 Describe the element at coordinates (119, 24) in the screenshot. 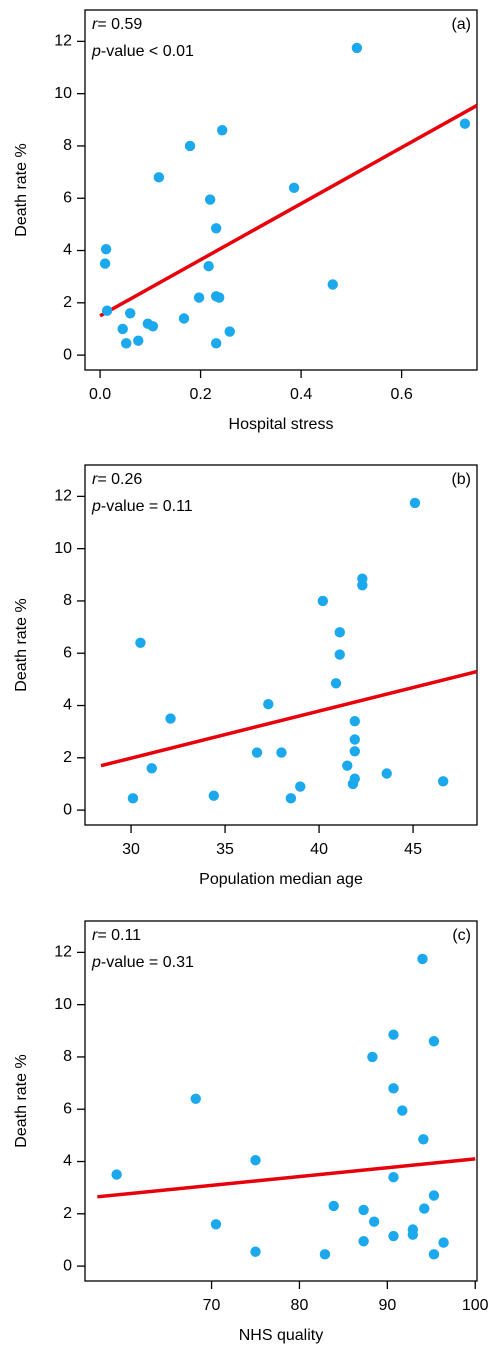

I see `annotation-text: = 0.59` at that location.